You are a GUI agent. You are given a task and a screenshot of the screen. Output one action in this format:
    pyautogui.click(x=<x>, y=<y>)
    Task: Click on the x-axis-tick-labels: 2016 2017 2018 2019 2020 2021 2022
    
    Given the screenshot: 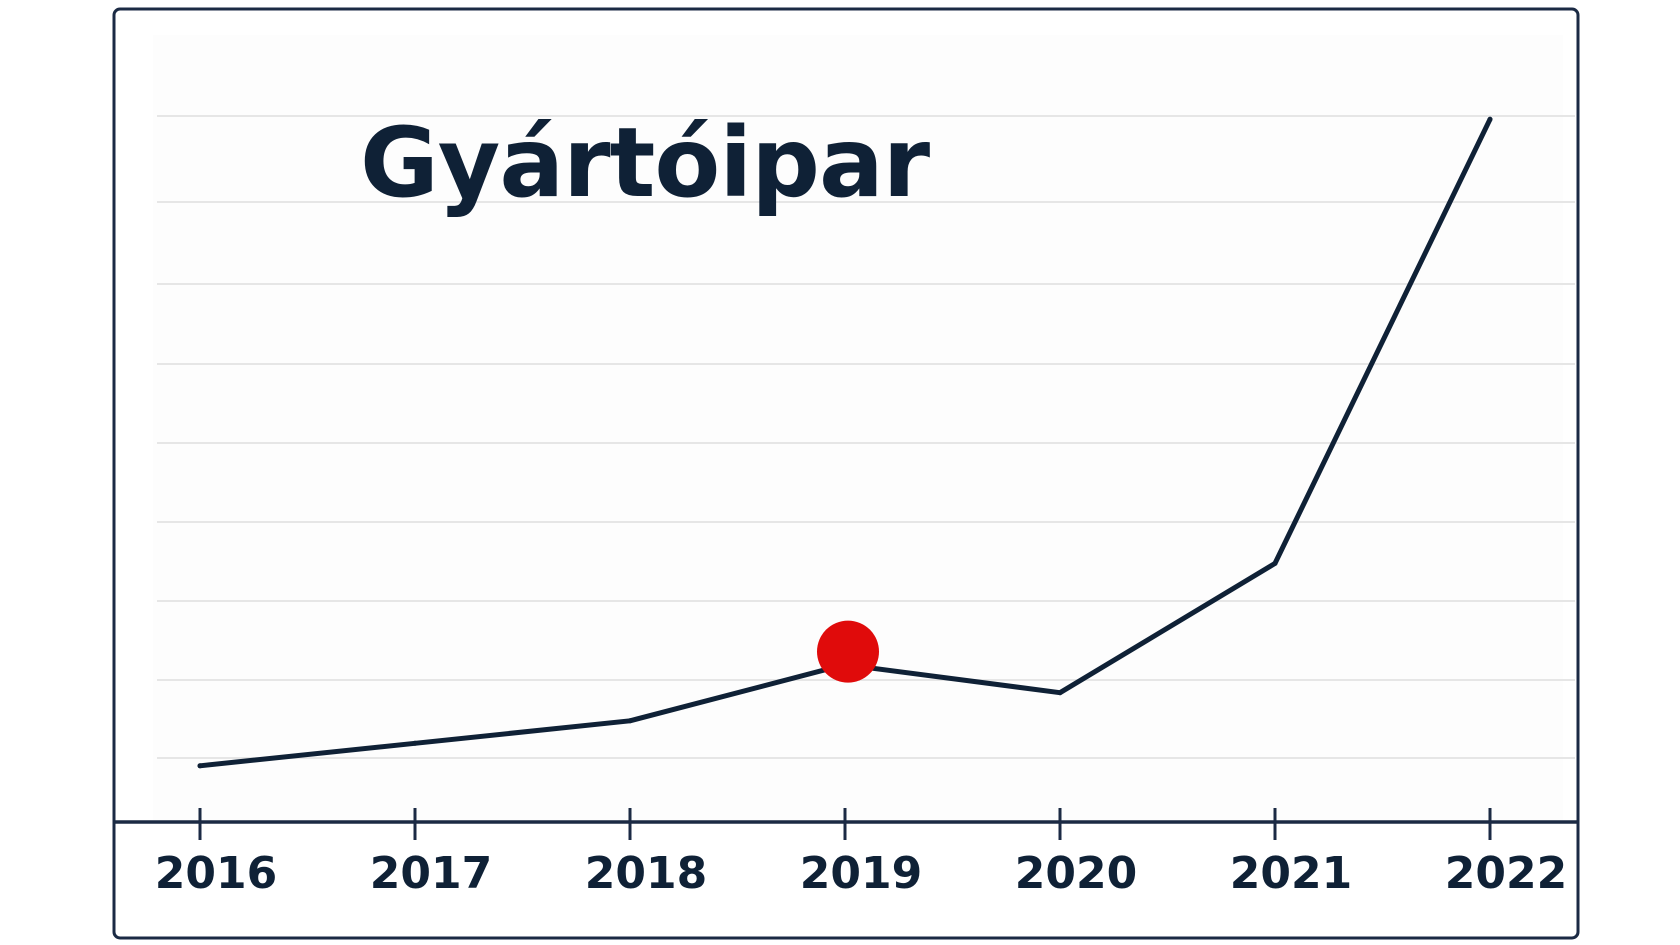 What is the action you would take?
    pyautogui.click(x=861, y=873)
    